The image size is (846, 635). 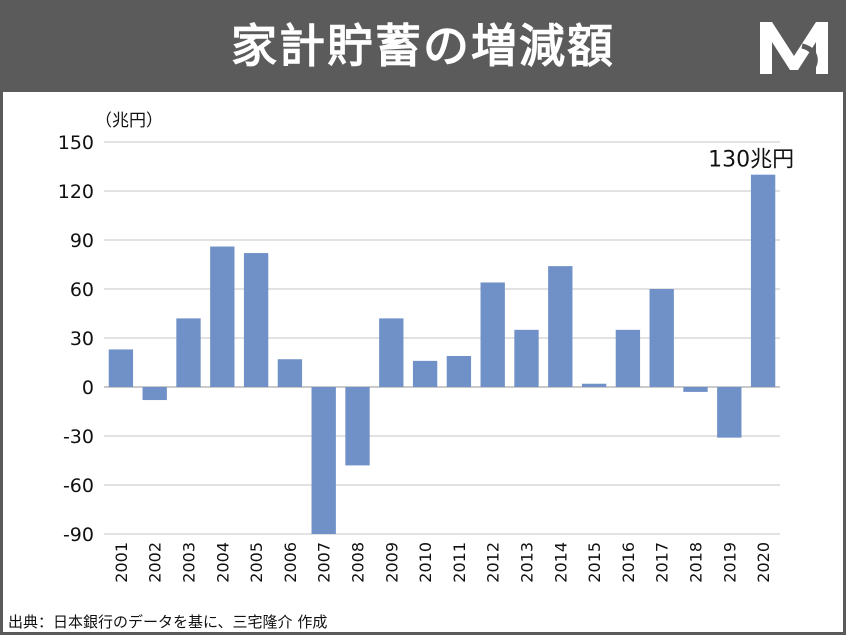 I want to click on bar-2019, so click(x=729, y=412).